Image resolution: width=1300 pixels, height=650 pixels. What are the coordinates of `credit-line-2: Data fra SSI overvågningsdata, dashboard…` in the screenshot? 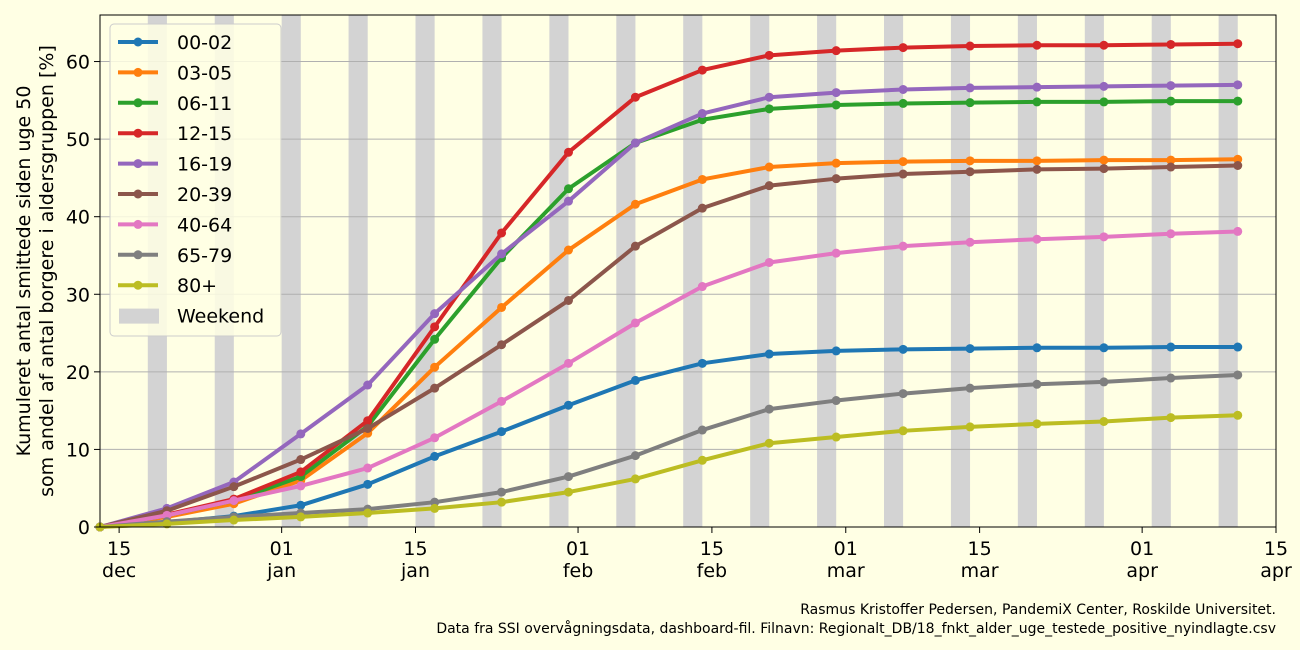 It's located at (856, 628).